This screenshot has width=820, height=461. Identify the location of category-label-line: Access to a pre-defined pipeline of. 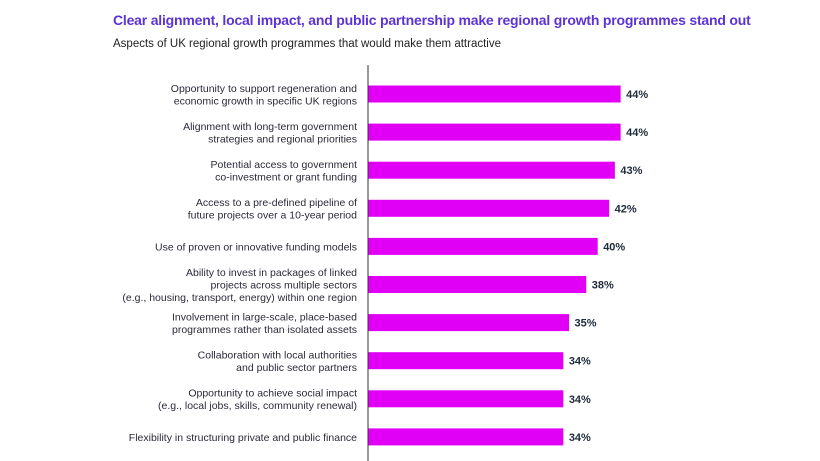
(276, 203).